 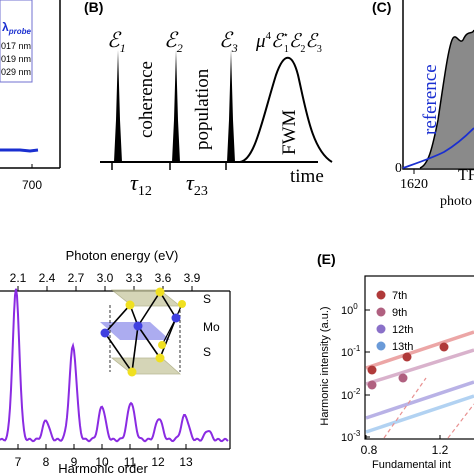 I want to click on panel-d-top-tick: 3.0, so click(x=105, y=278).